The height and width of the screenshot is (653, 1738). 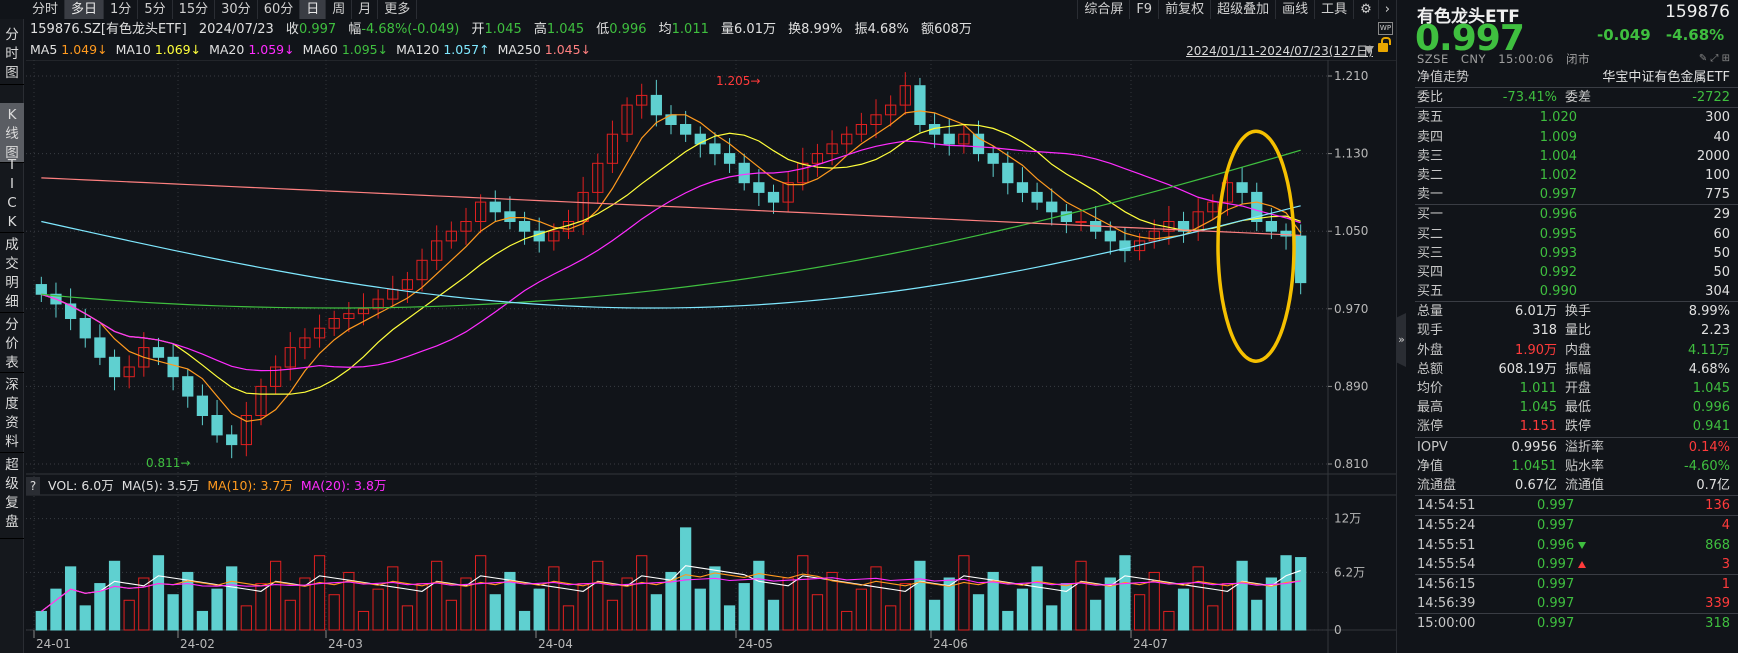 I want to click on bid-row-1: 买一 0.996 29, so click(x=1572, y=214).